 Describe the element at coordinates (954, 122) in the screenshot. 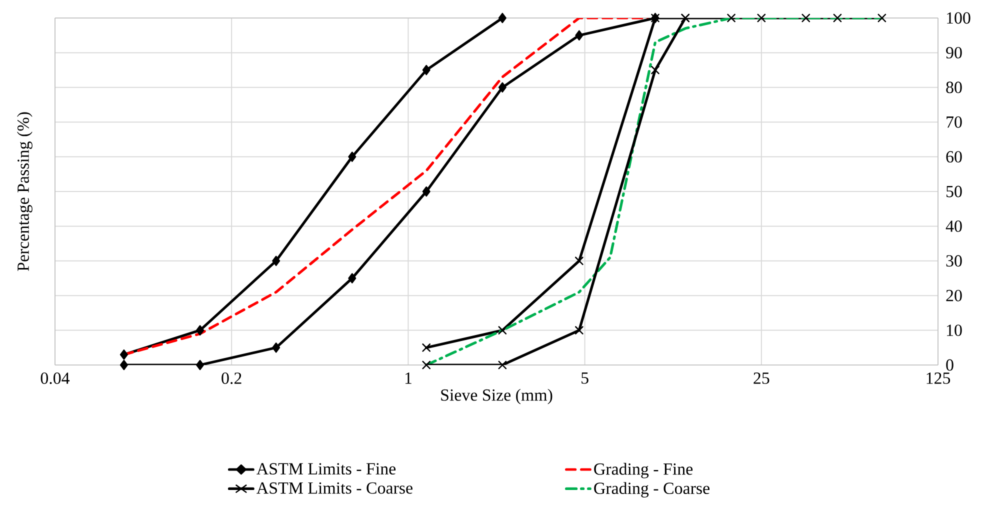

I see `y-tick-label: 70` at that location.